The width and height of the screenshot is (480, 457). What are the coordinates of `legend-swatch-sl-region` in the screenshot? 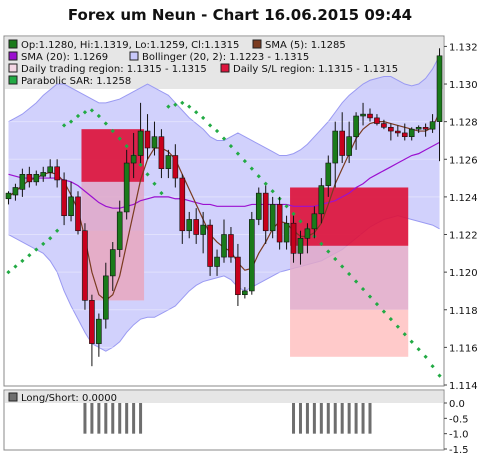 It's located at (225, 68).